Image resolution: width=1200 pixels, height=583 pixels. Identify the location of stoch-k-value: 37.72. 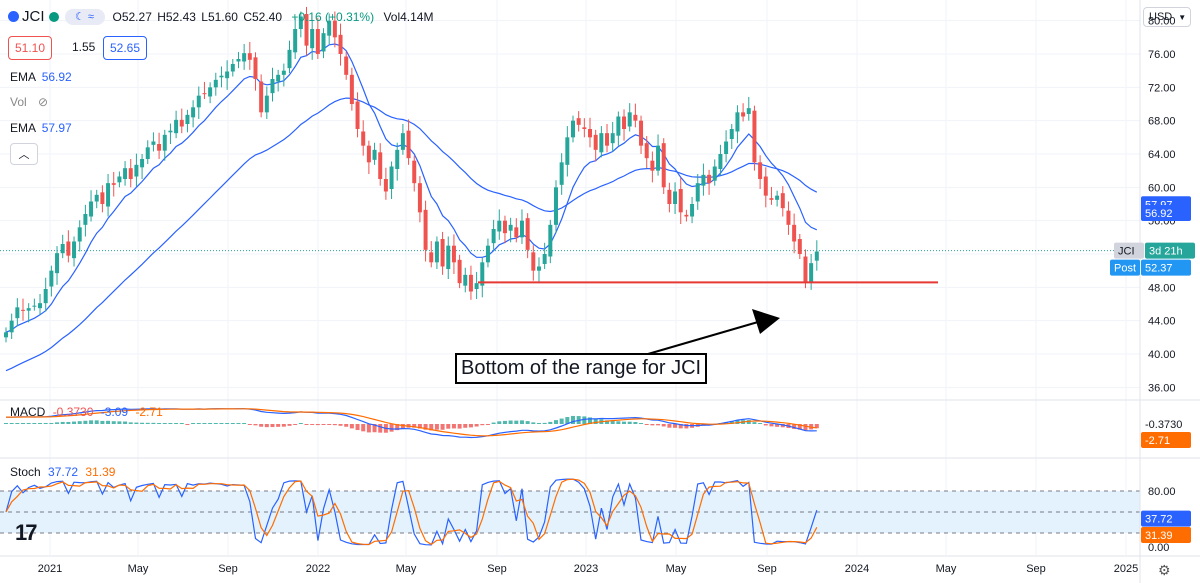
(63, 472).